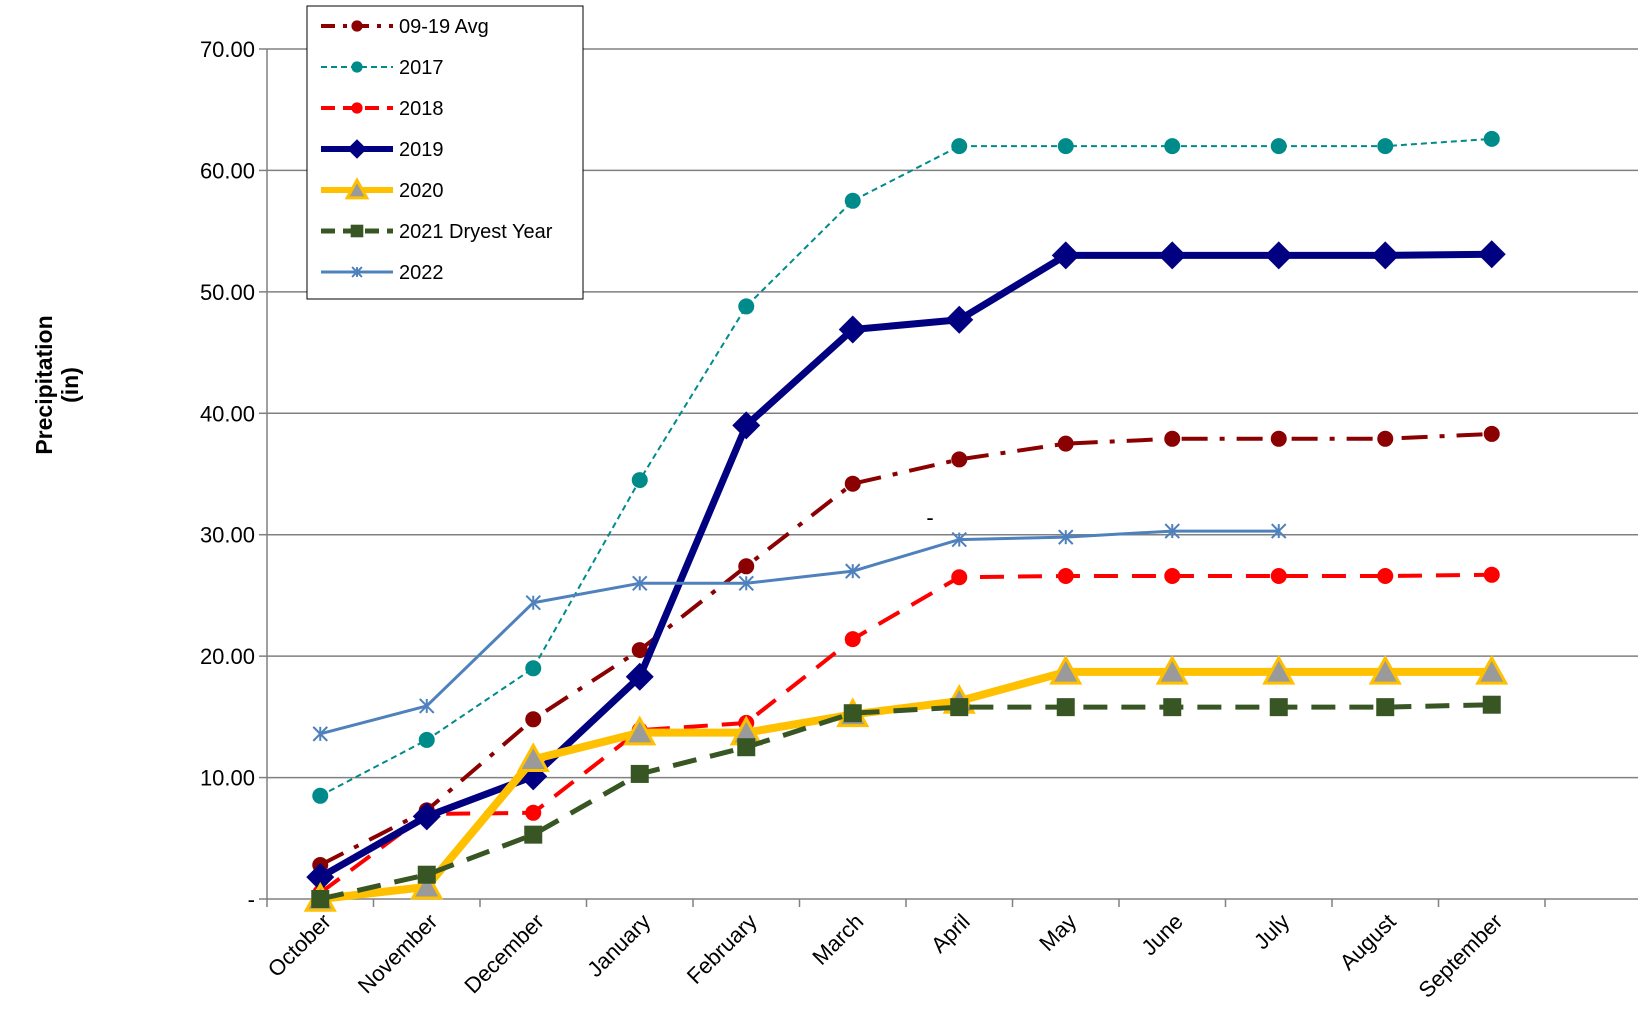  What do you see at coordinates (1461, 956) in the screenshot?
I see `x-tick-label: September` at bounding box center [1461, 956].